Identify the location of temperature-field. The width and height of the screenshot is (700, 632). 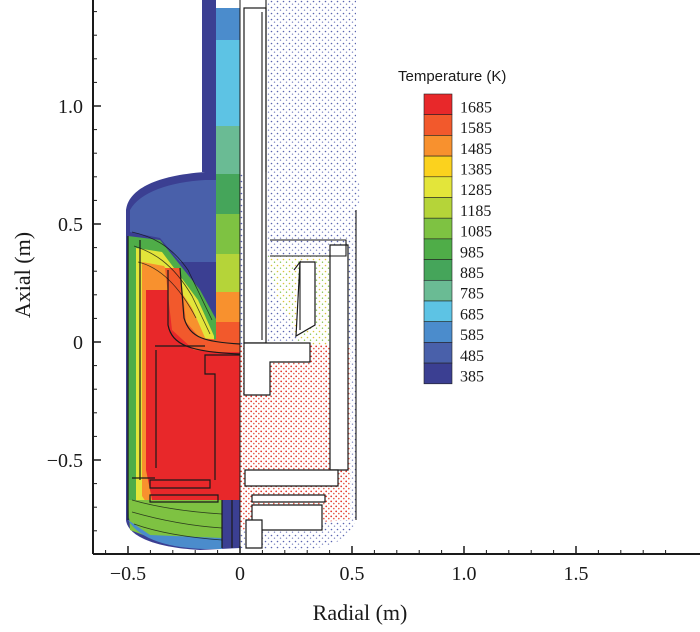
(183, 275).